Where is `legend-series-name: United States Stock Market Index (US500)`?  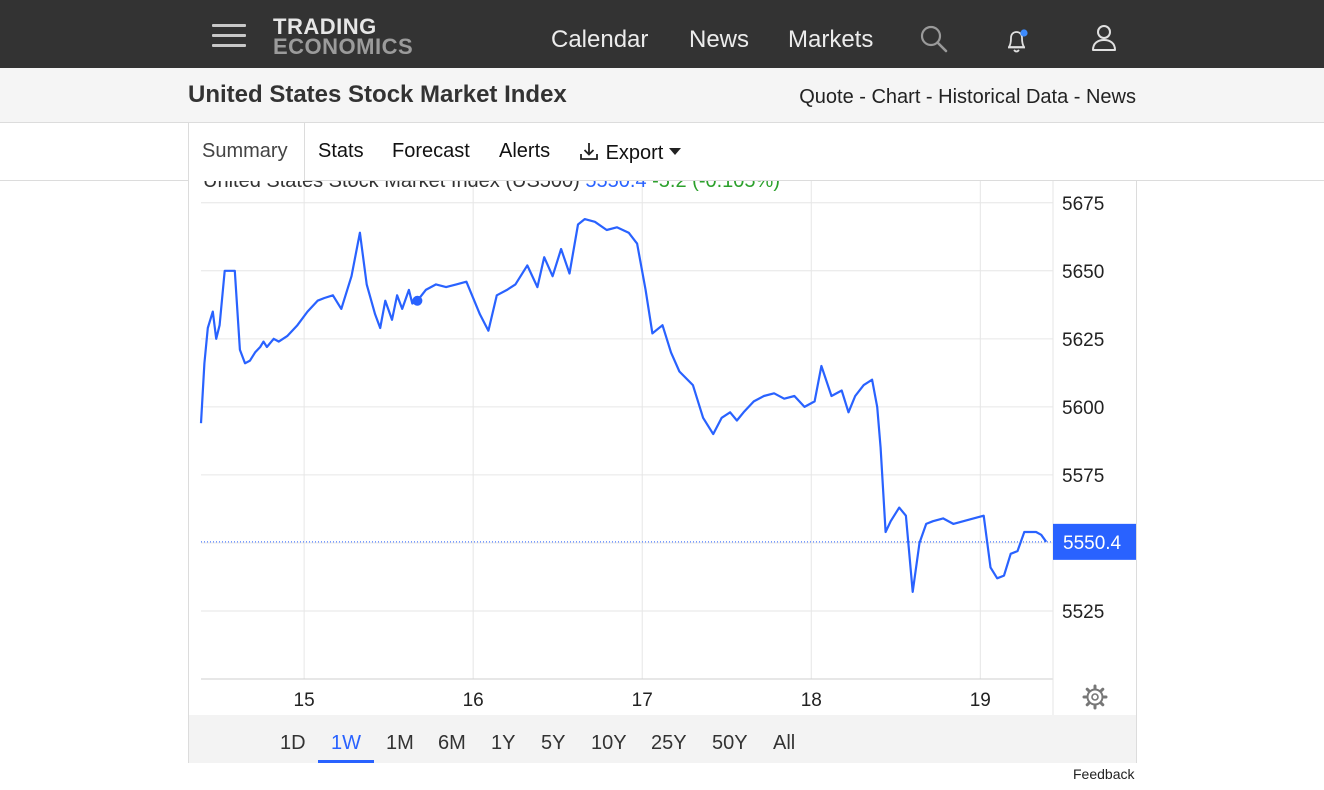
legend-series-name: United States Stock Market Index (US500) is located at coordinates (391, 186).